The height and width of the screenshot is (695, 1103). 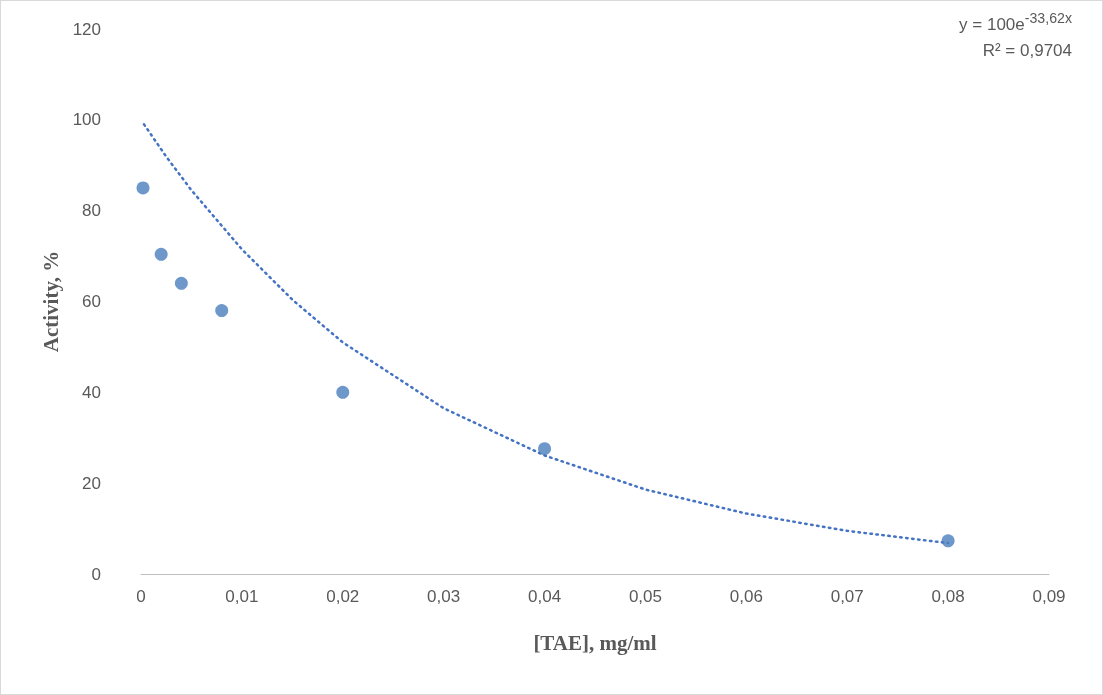 I want to click on y-tick-label: 60, so click(x=91, y=301).